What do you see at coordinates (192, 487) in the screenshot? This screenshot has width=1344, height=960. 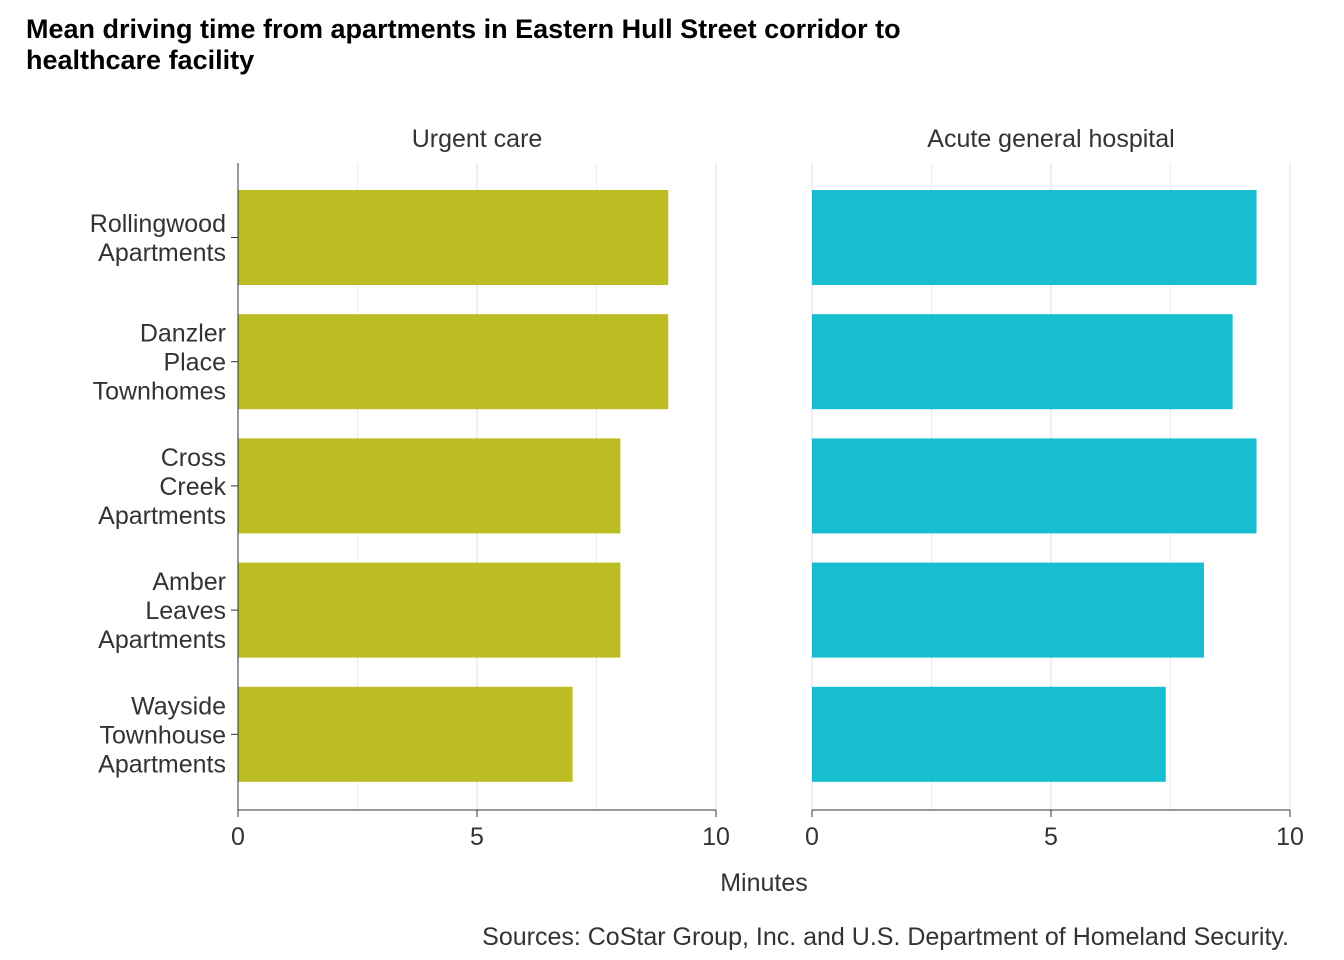 I see `category-label-line: Creek` at bounding box center [192, 487].